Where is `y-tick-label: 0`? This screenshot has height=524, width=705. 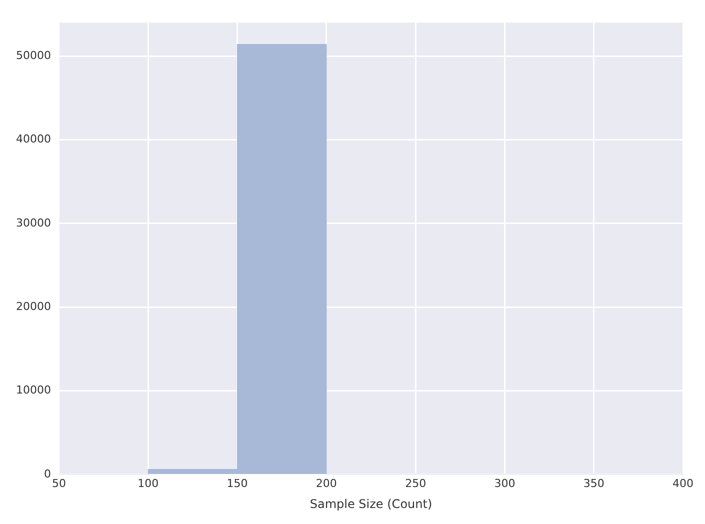 y-tick-label: 0 is located at coordinates (47, 473).